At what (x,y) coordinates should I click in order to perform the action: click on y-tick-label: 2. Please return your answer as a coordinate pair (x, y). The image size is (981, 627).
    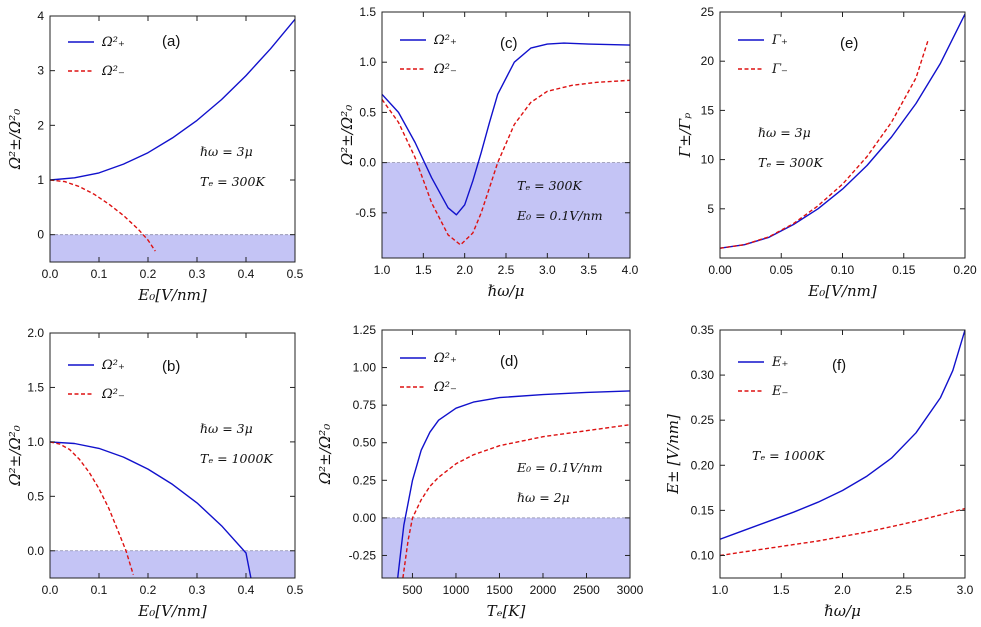
    Looking at the image, I should click on (40, 125).